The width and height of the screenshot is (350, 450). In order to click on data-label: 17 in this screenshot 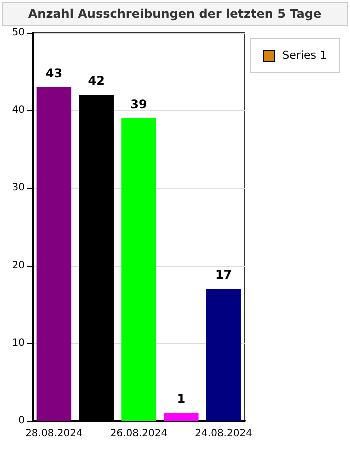, I will do `click(223, 275)`.